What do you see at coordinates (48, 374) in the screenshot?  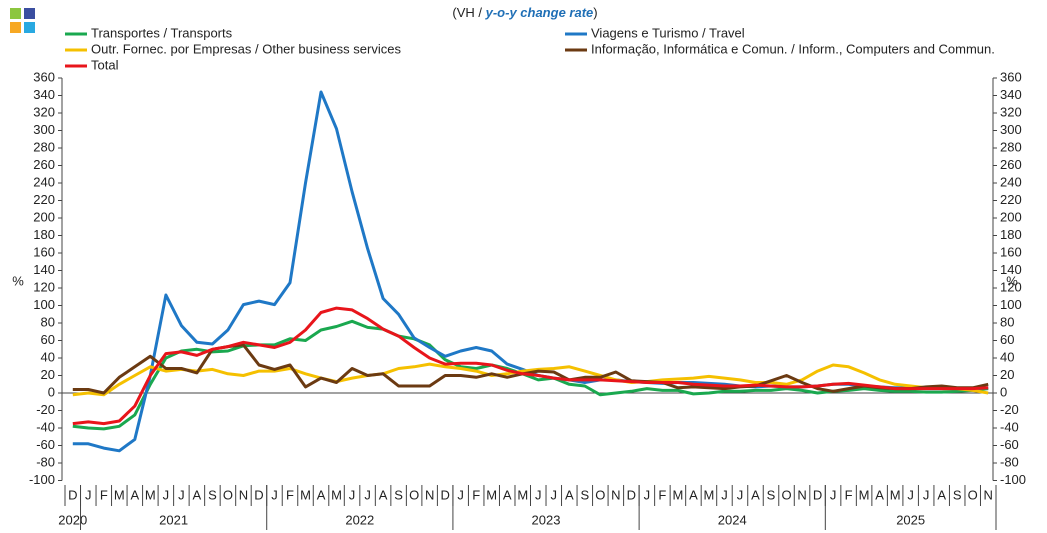 I see `y-tick-label: 20` at bounding box center [48, 374].